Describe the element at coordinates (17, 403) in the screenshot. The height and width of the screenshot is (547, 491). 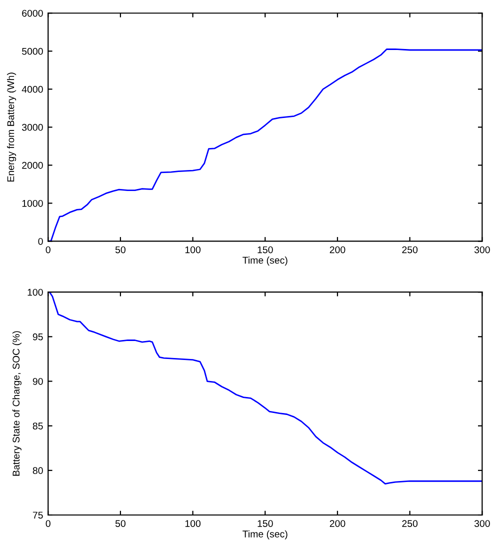
I see `y-axis-title: Battery State of Charge, SOC (%)` at that location.